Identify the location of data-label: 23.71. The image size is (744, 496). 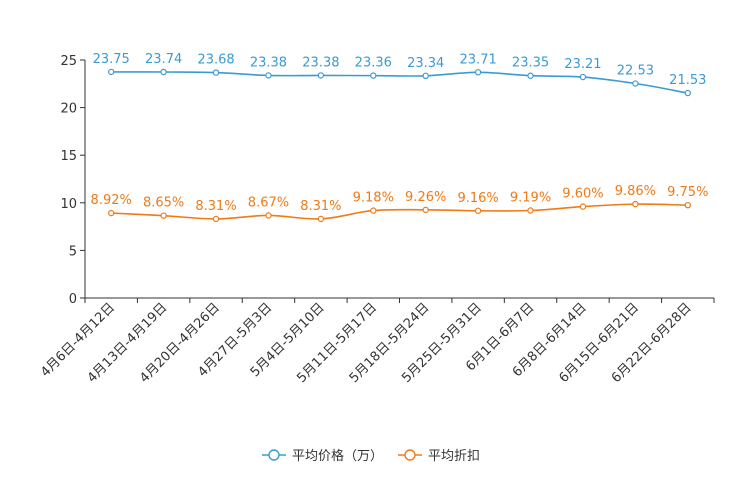
(478, 59).